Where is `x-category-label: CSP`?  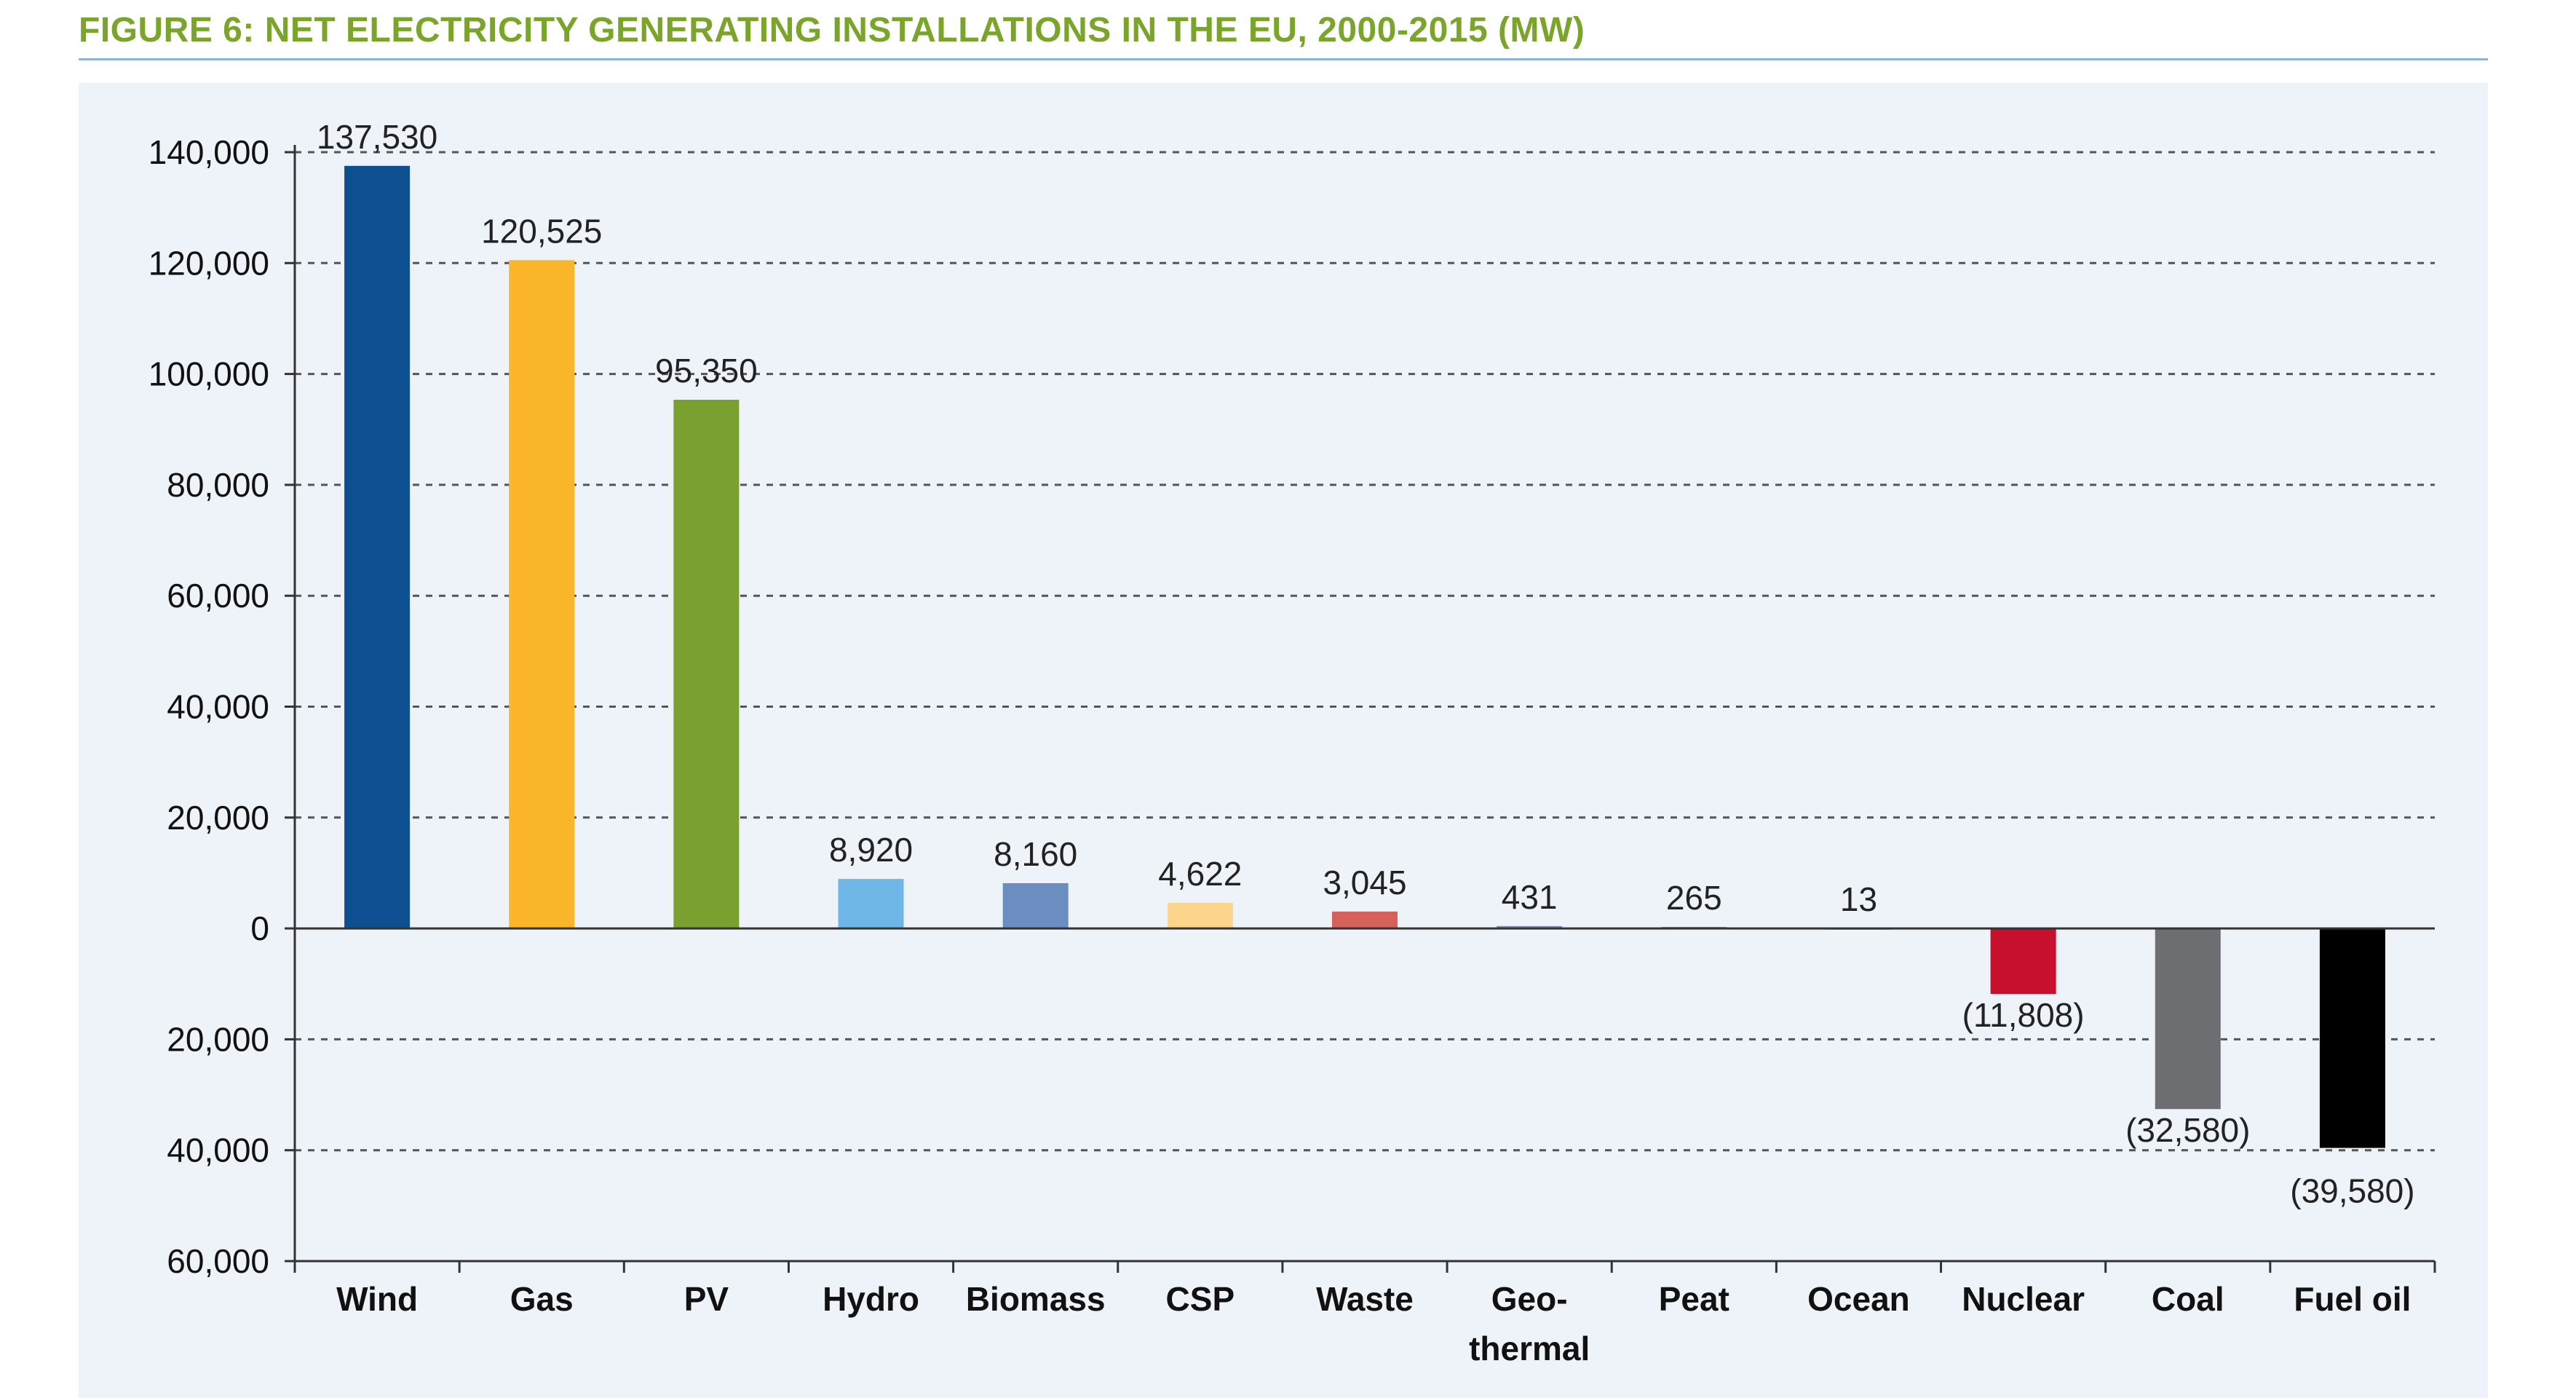 x-category-label: CSP is located at coordinates (1200, 1299).